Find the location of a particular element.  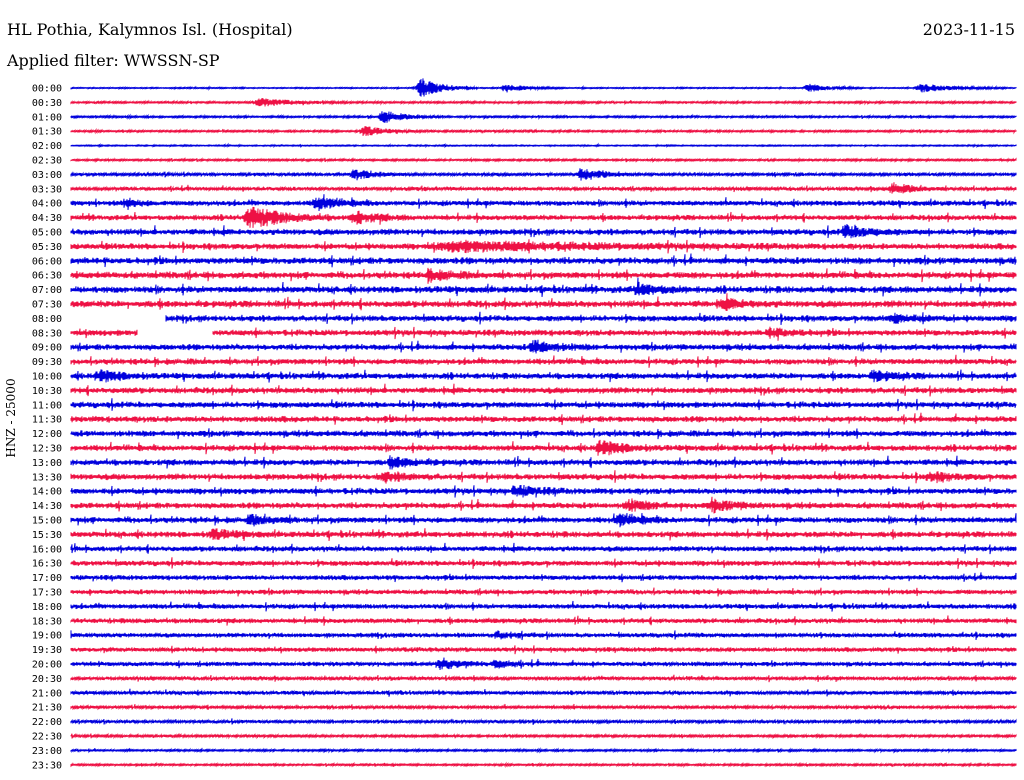

time-tick-label: 03:00 is located at coordinates (47, 175).